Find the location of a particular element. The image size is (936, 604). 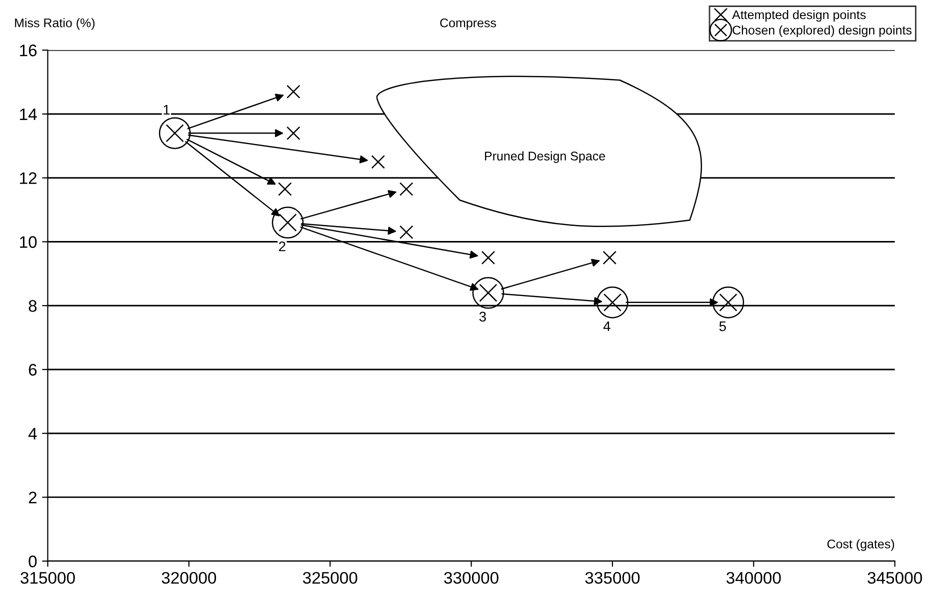

annotation: 5 is located at coordinates (722, 326).